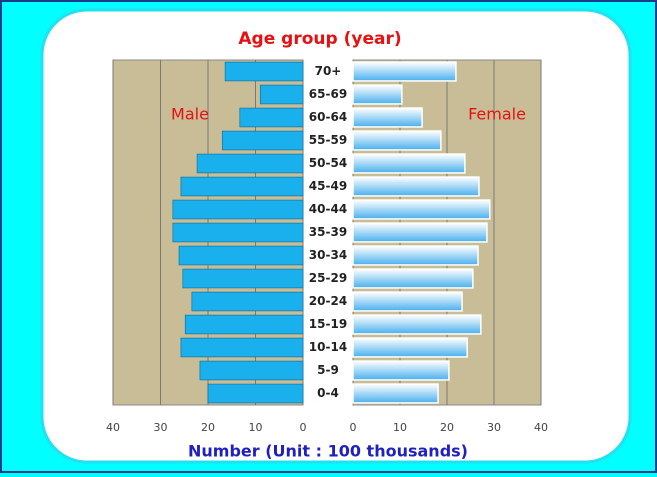 The width and height of the screenshot is (657, 477). I want to click on category-label: 15-19, so click(328, 324).